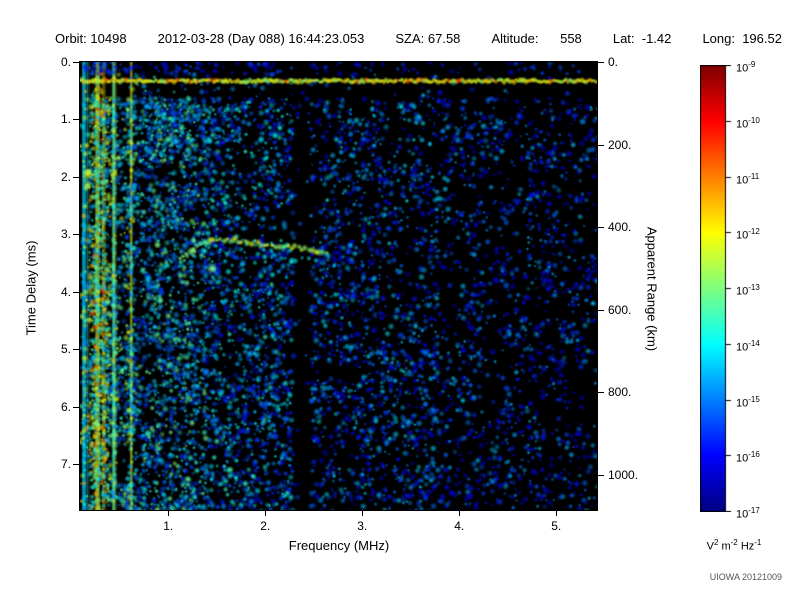  What do you see at coordinates (748, 513) in the screenshot?
I see `colorbar-tick-label: 10-17` at bounding box center [748, 513].